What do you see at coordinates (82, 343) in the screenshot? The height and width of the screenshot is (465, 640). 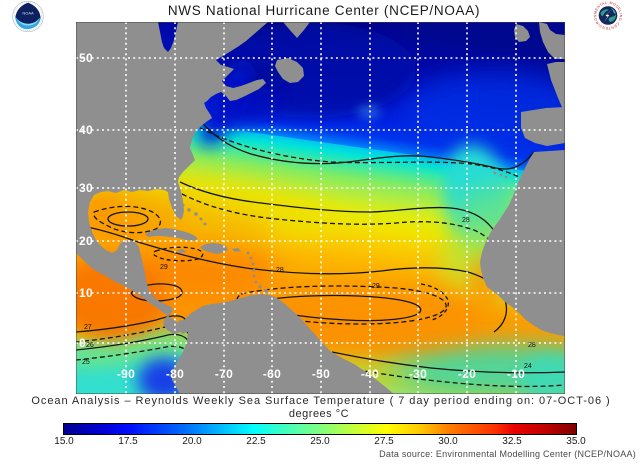 I see `svg-text: 0` at bounding box center [82, 343].